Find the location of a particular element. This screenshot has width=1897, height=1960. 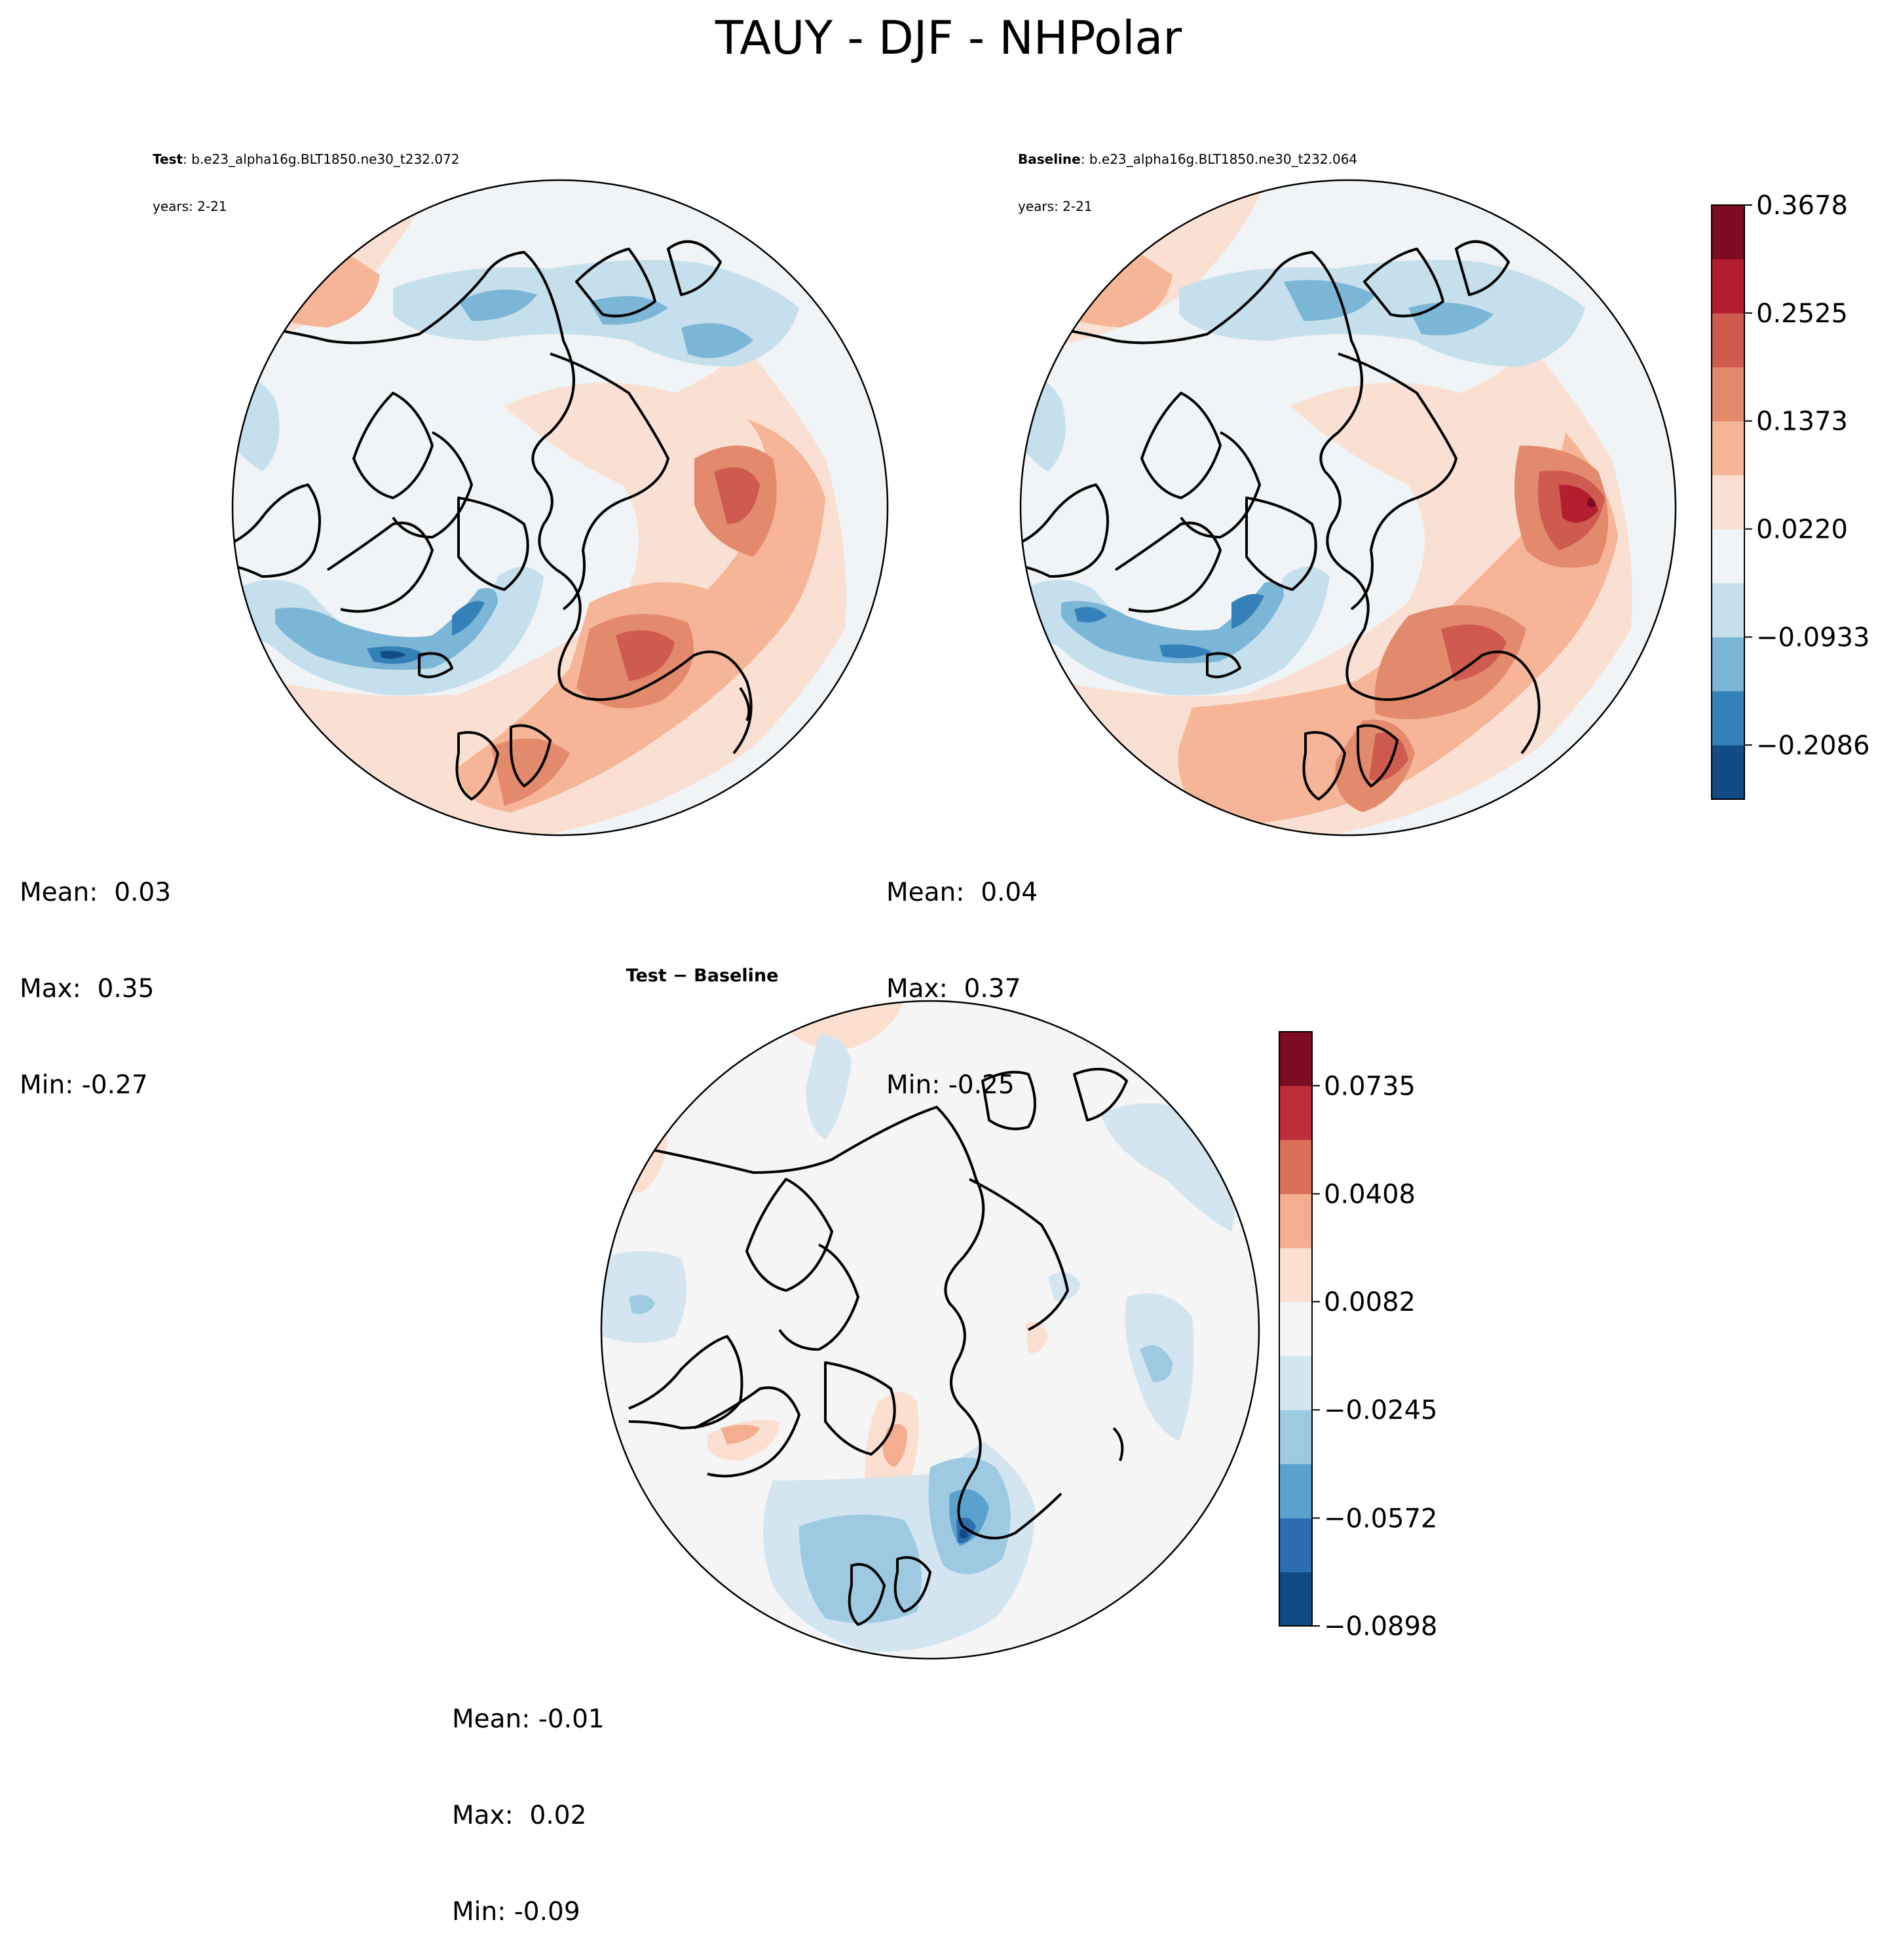

colorbar-bottom-tick-label: 0.0082 is located at coordinates (1370, 1302).